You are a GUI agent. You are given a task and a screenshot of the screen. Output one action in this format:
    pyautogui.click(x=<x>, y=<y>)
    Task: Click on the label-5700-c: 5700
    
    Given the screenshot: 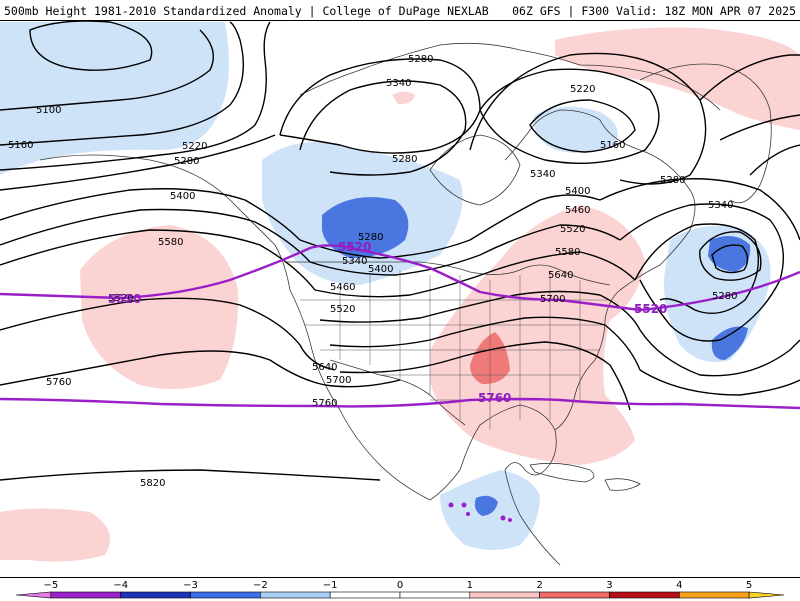 What is the action you would take?
    pyautogui.click(x=338, y=380)
    